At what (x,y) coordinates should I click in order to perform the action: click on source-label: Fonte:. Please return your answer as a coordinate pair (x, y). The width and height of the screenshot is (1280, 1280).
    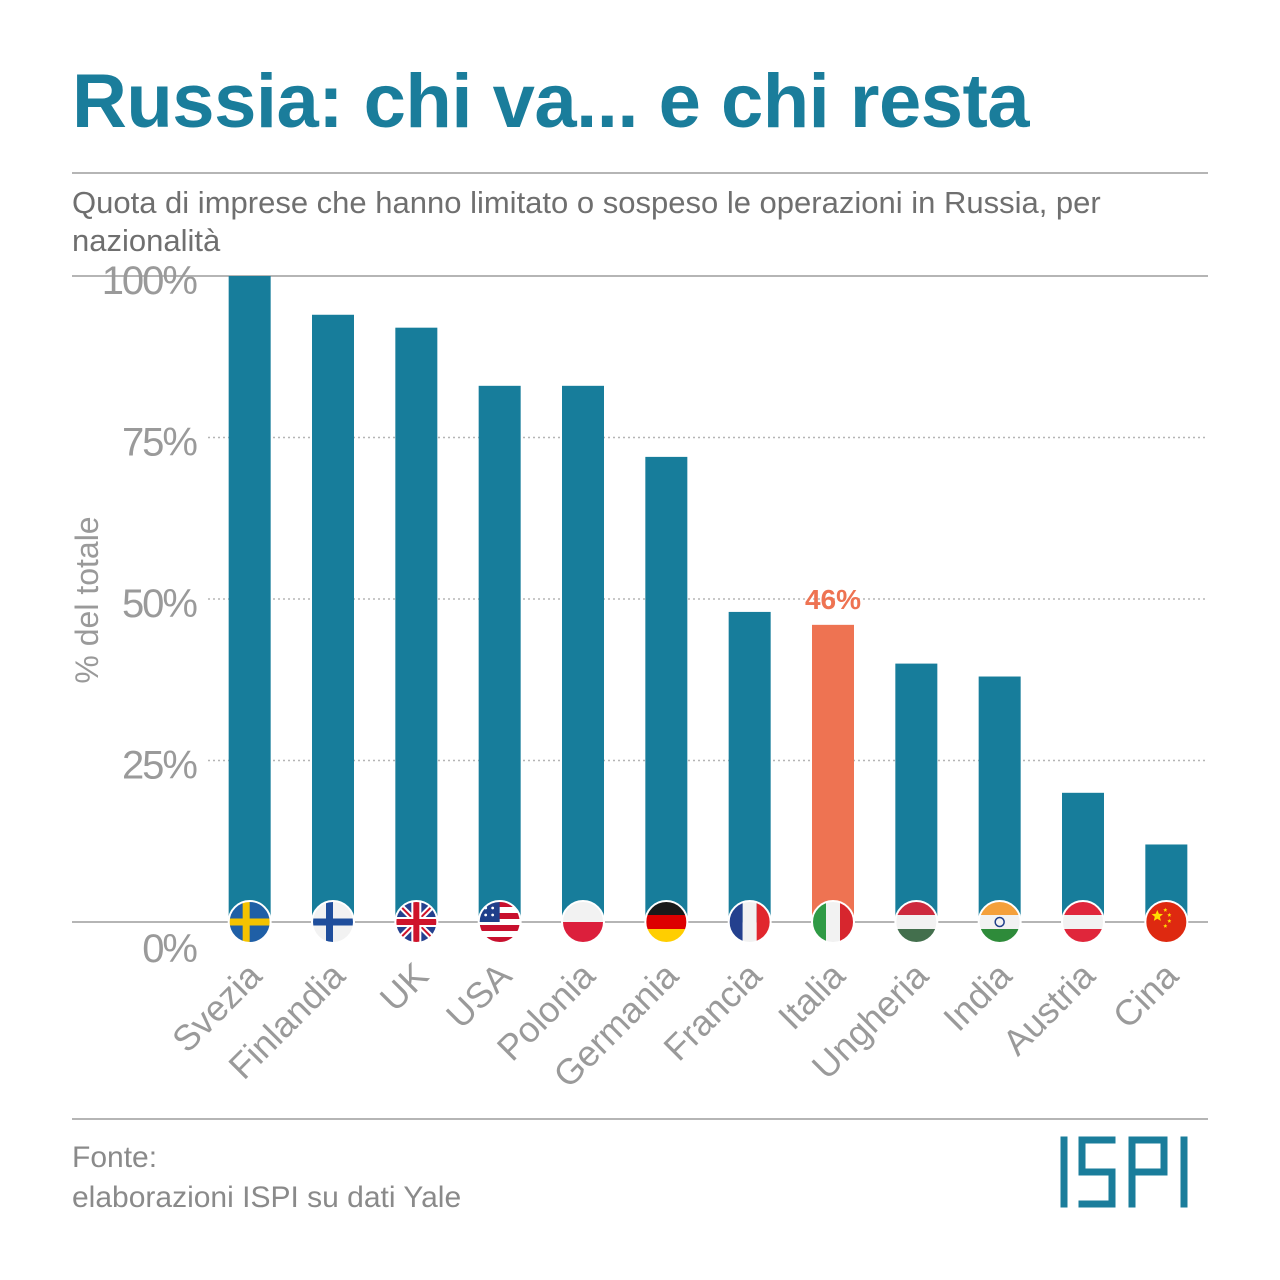
    Looking at the image, I should click on (115, 1157).